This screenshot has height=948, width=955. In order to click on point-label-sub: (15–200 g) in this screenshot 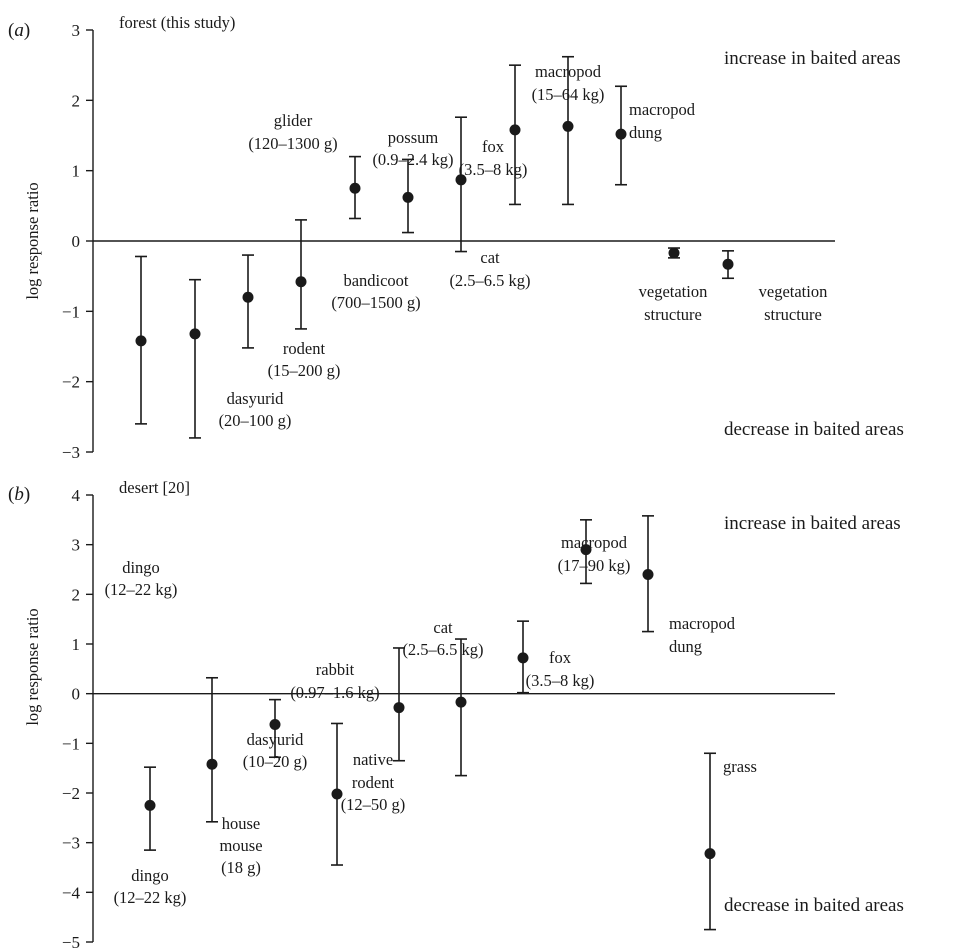, I will do `click(304, 370)`.